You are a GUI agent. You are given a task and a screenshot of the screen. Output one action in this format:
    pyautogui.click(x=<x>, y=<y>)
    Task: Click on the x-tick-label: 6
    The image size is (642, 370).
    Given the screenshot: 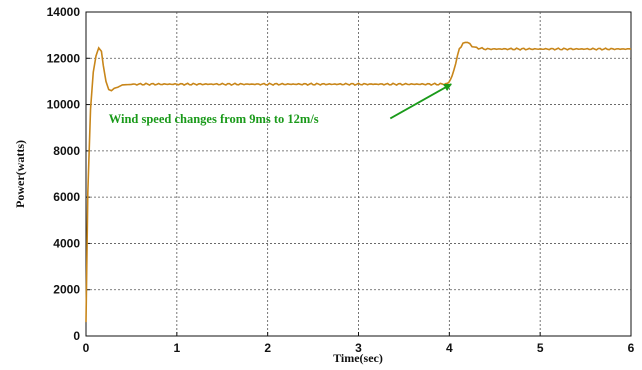 What is the action you would take?
    pyautogui.click(x=631, y=348)
    